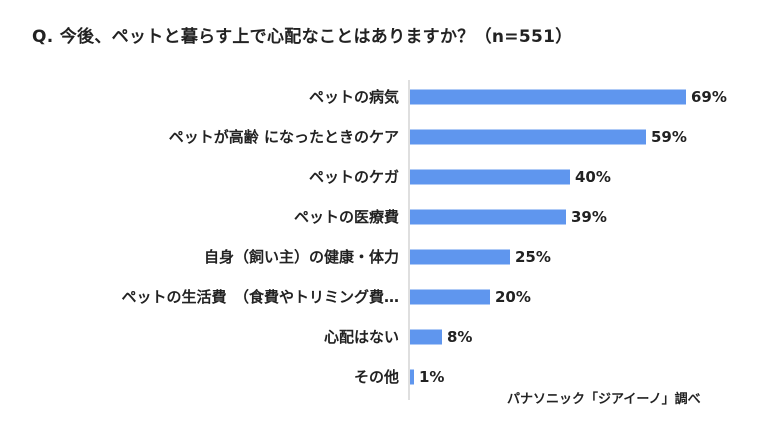 This screenshot has width=770, height=432. What do you see at coordinates (302, 37) in the screenshot?
I see `chart-title: Q. 今後、ペットと暮らす上で心配なことはありますか？（n=551）` at bounding box center [302, 37].